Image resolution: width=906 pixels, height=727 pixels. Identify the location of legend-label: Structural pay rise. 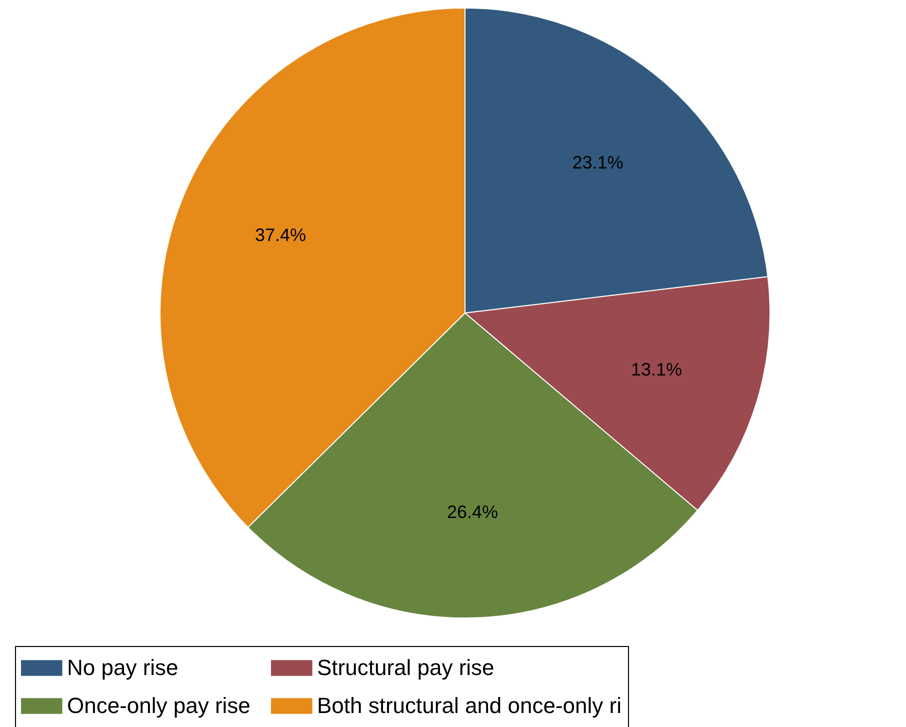
(405, 667).